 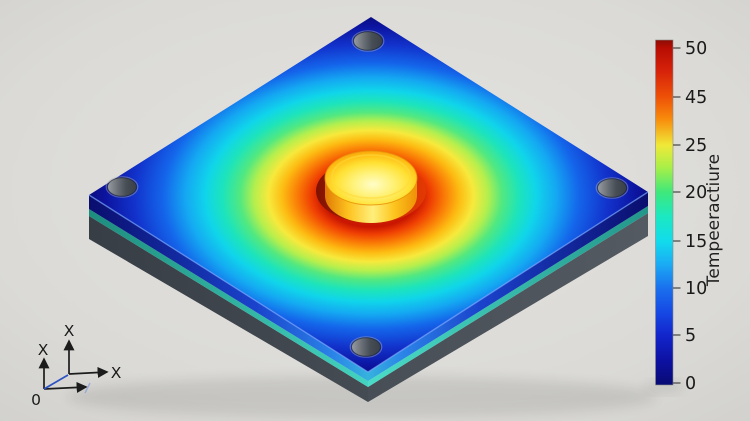 I want to click on colorbar-tick: 45, so click(x=690, y=98).